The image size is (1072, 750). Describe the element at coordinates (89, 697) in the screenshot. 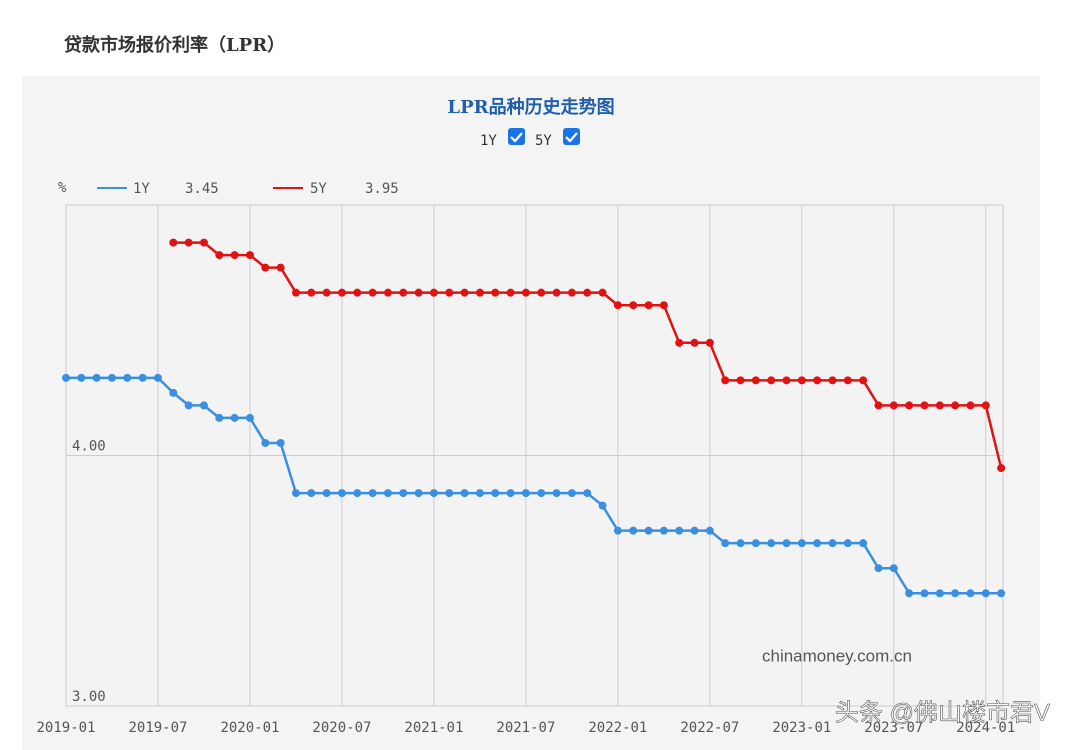

I see `y-tick-label: 3.00` at that location.